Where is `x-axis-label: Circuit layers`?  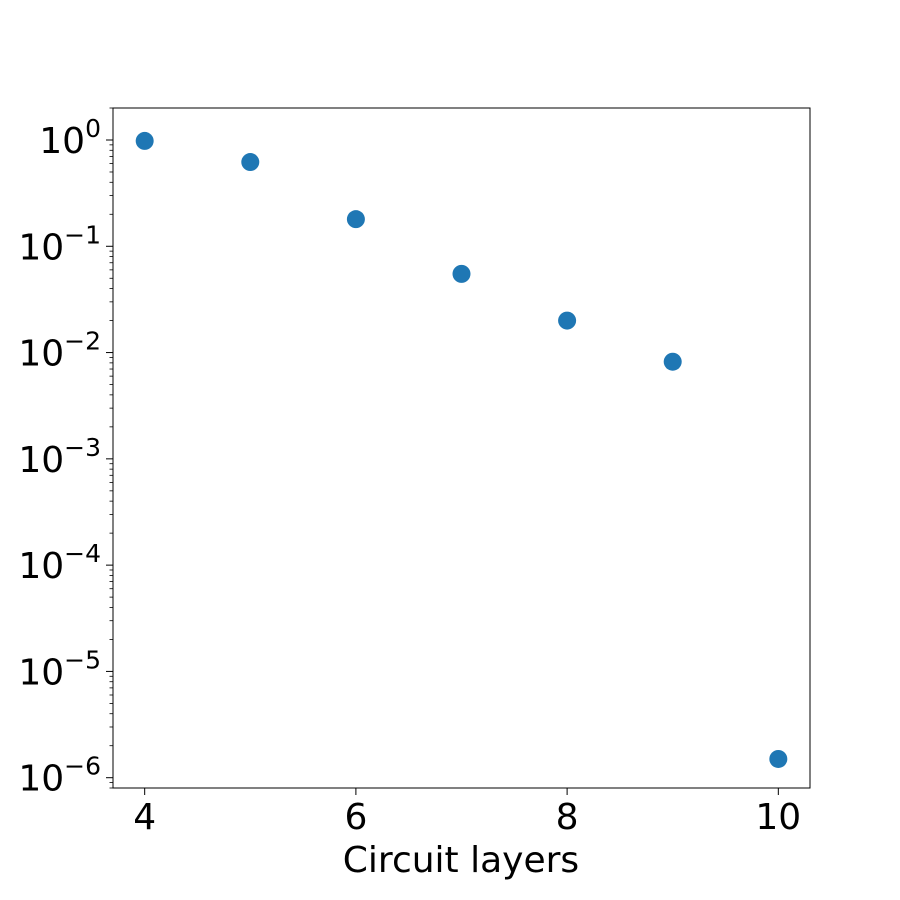
x-axis-label: Circuit layers is located at coordinates (461, 860).